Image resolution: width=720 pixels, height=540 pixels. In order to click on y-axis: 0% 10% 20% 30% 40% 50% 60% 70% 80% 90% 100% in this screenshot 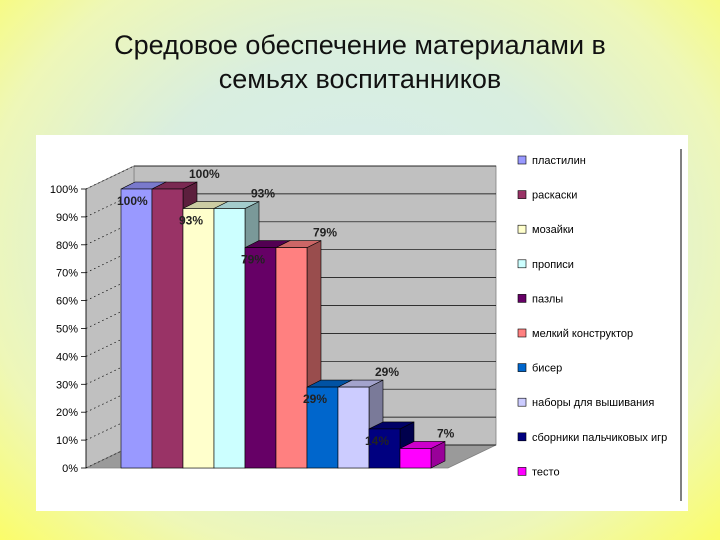, I will do `click(68, 329)`.